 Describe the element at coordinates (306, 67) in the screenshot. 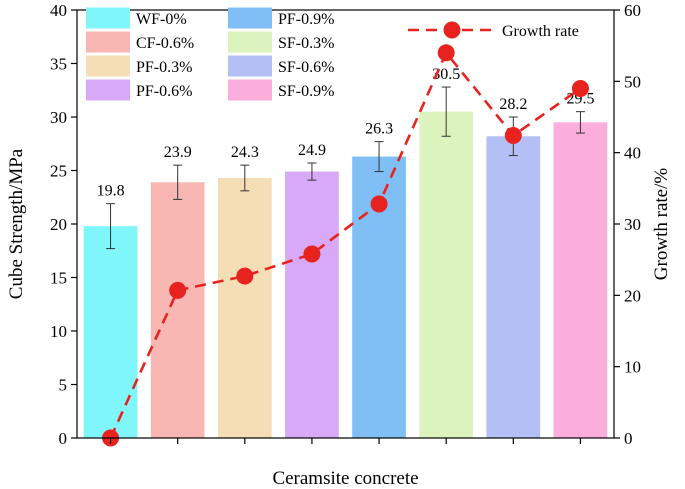

I see `legend-label: SF-0.6%` at that location.